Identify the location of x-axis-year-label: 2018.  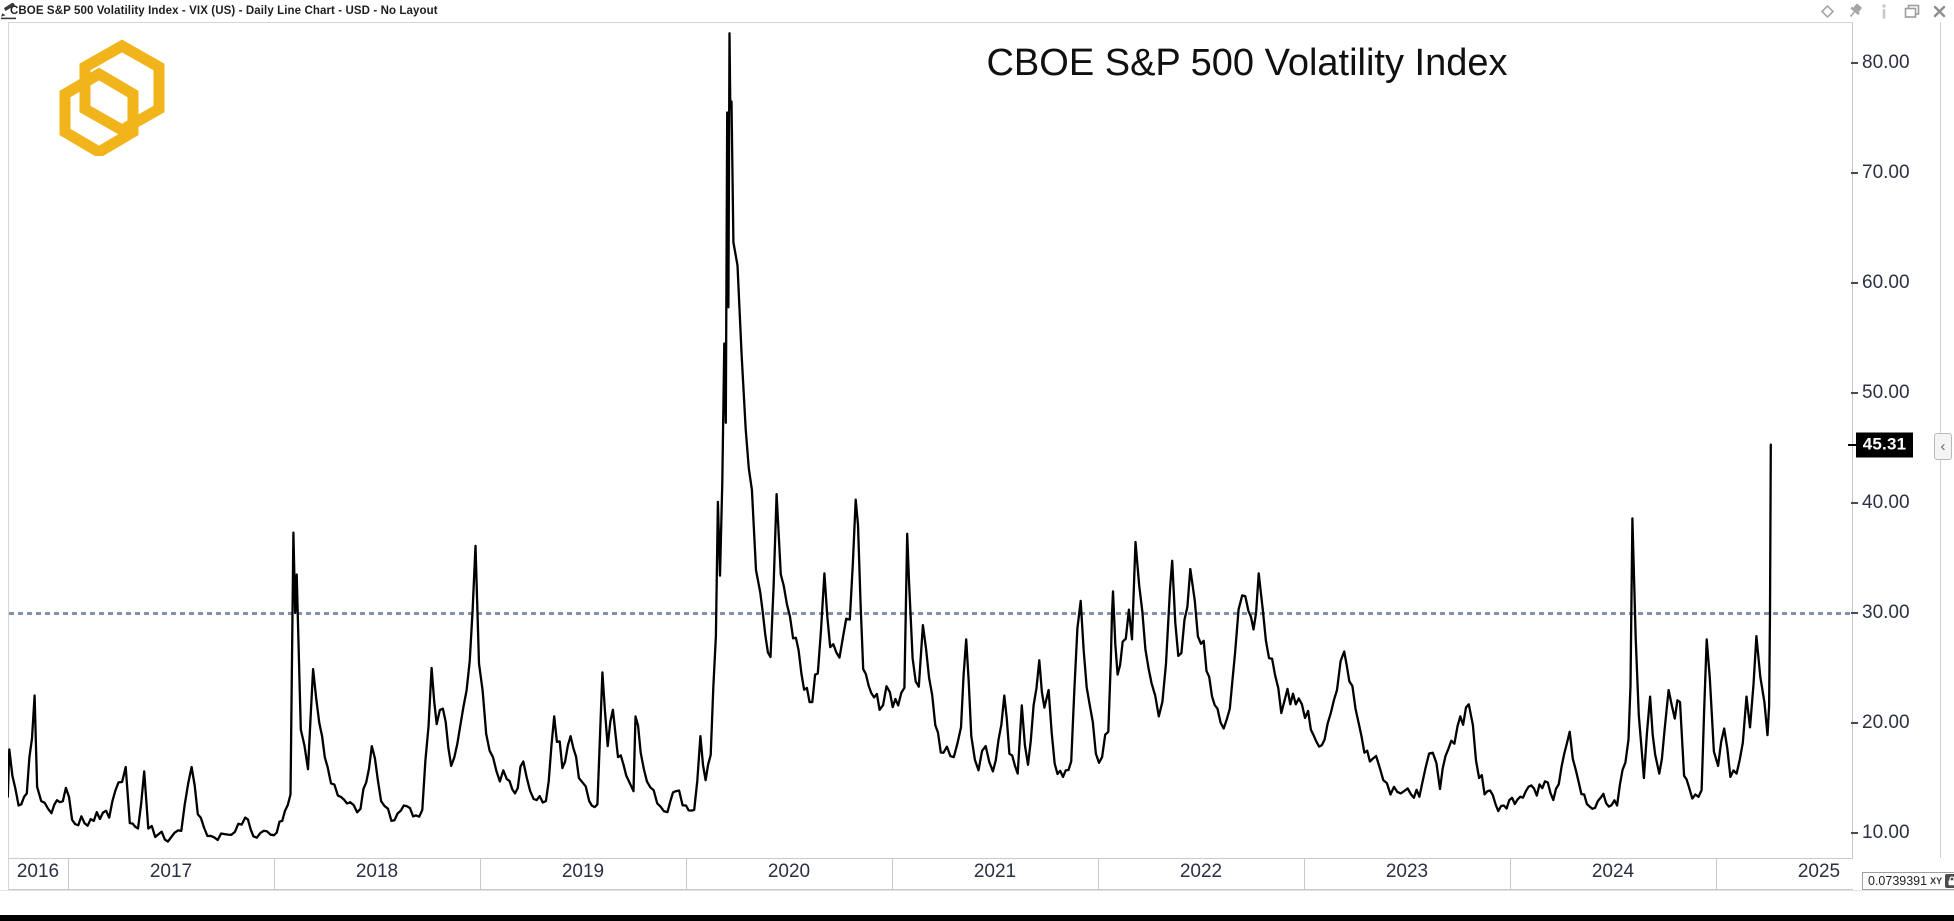
(377, 871).